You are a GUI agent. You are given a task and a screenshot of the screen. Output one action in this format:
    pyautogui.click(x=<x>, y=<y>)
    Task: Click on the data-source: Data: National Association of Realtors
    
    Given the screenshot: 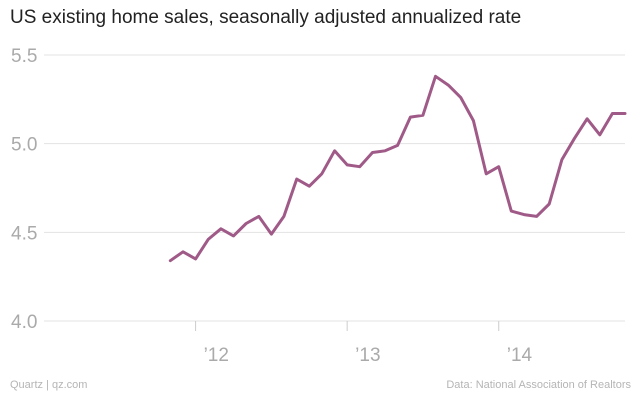 What is the action you would take?
    pyautogui.click(x=538, y=385)
    